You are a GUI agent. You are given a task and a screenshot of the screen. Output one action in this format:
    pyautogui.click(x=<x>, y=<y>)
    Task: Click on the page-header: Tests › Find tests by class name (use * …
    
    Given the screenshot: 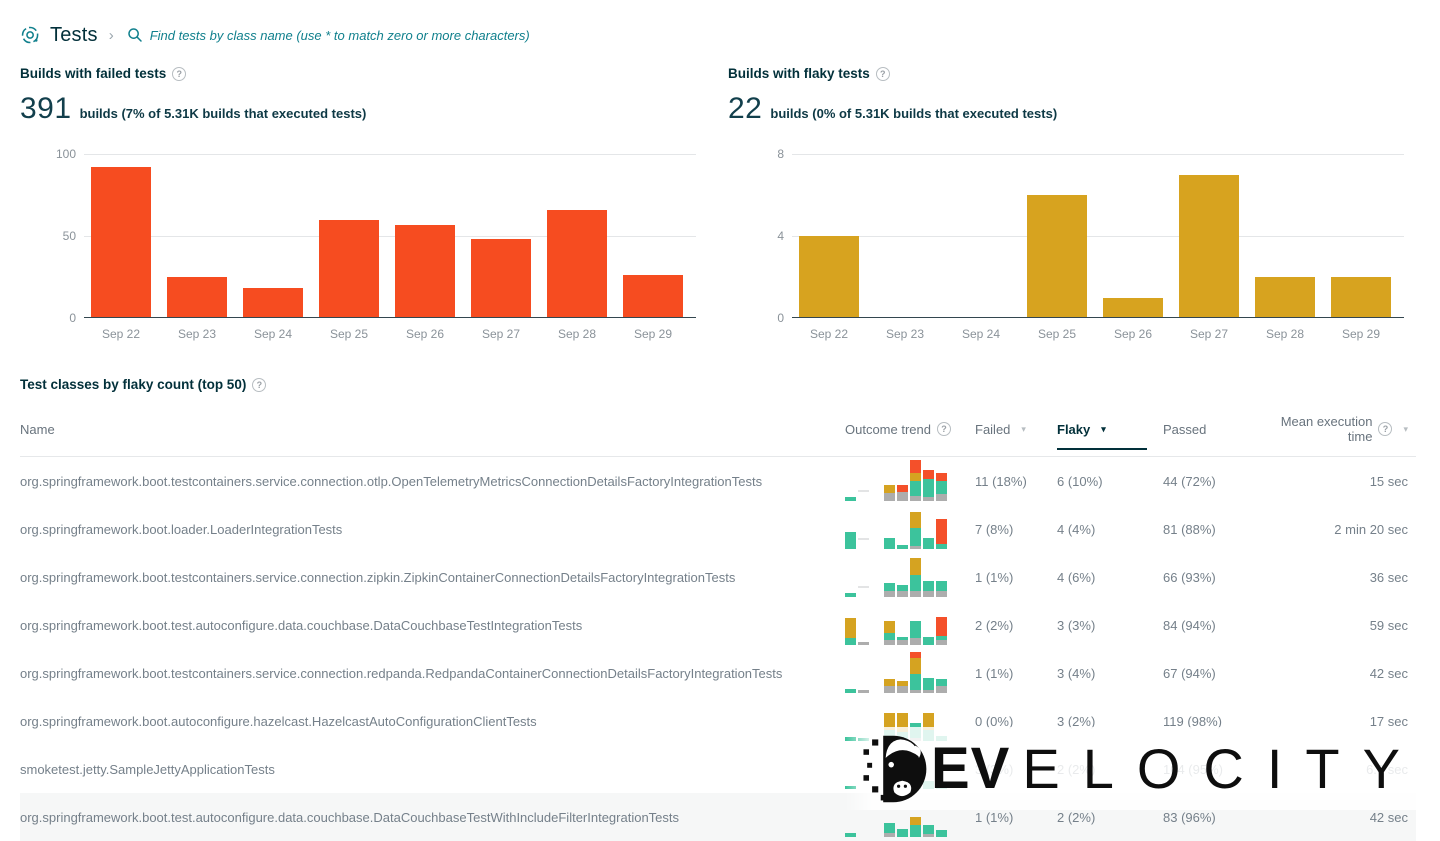 What is the action you would take?
    pyautogui.click(x=718, y=35)
    